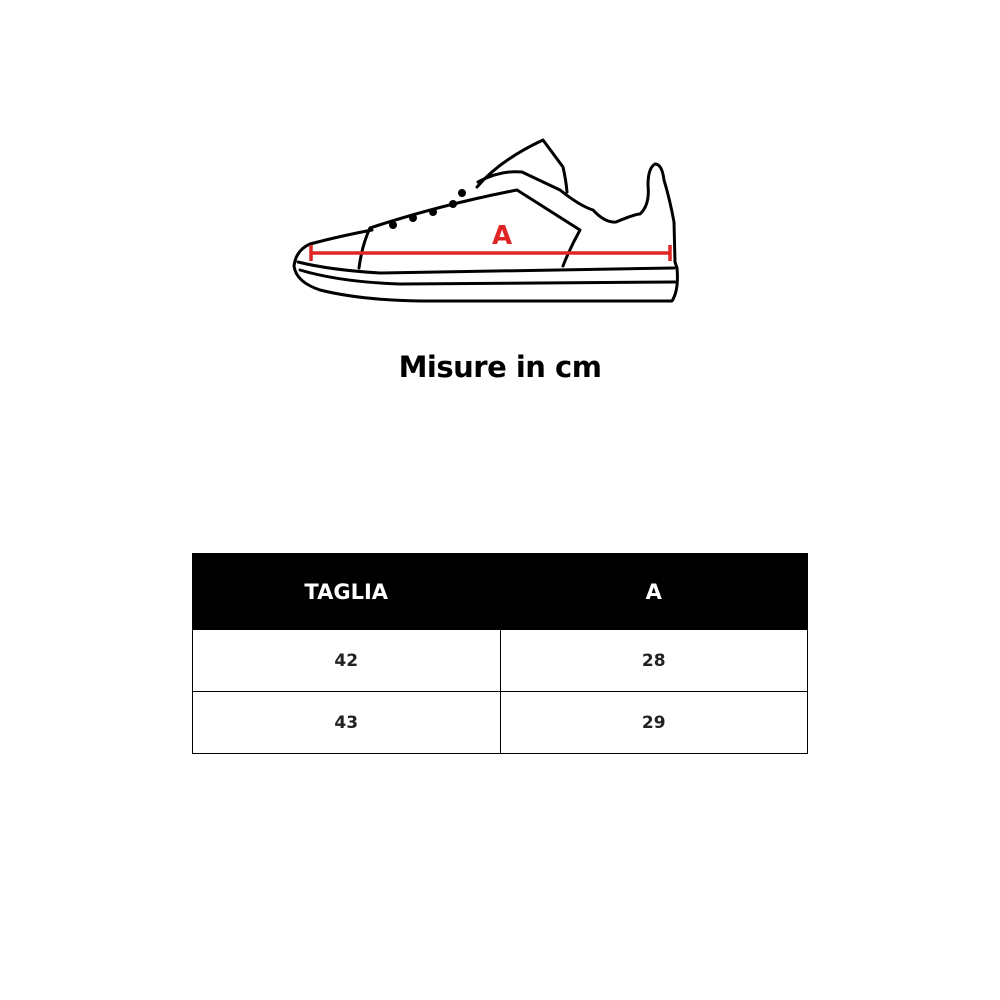 This screenshot has width=1000, height=1000. I want to click on eyestay, so click(475, 228).